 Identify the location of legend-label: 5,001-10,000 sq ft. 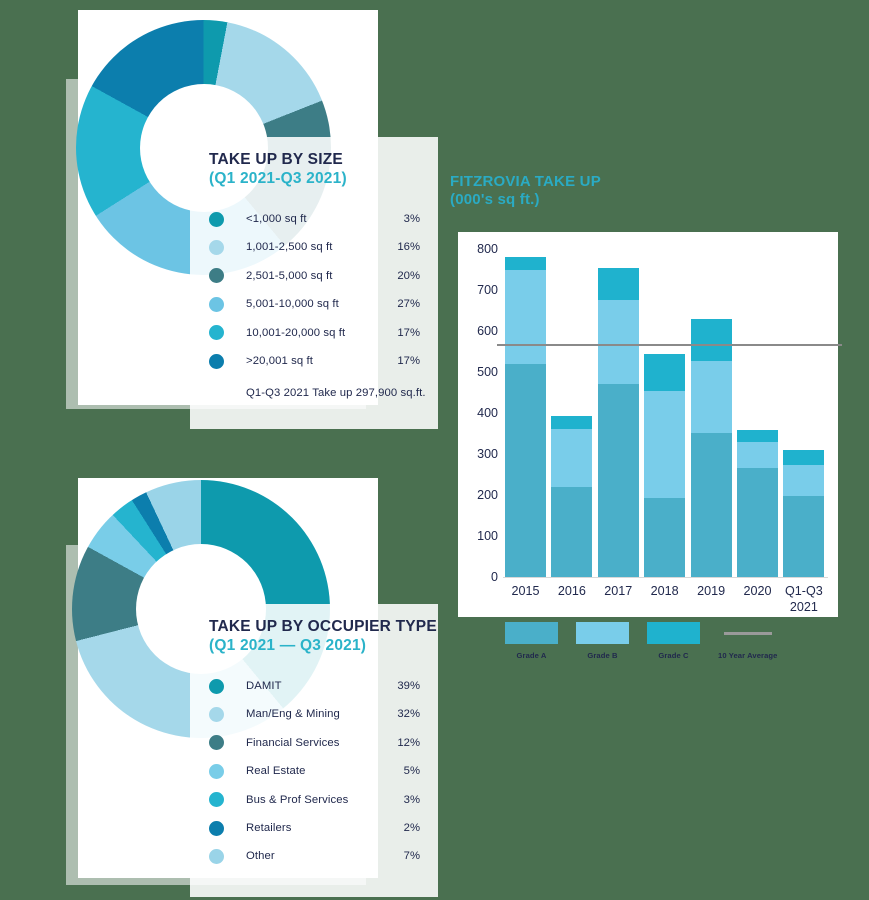
(292, 304).